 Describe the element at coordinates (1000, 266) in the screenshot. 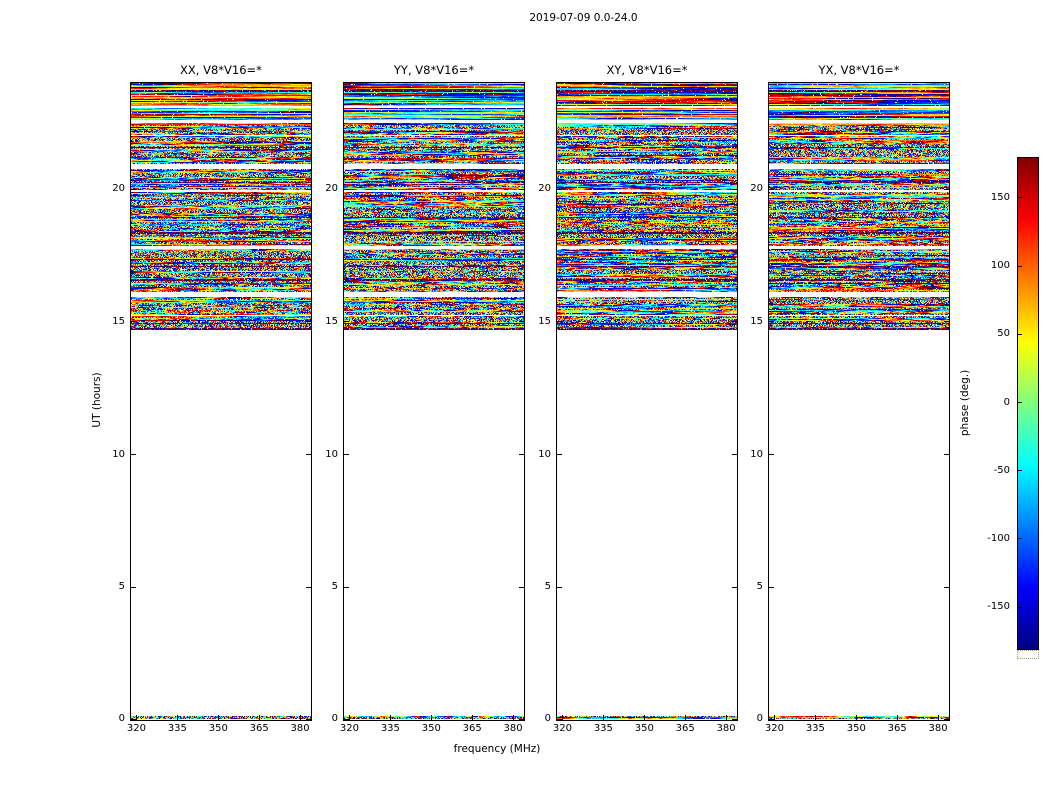

I see `colorbar-tick-label: 100` at that location.